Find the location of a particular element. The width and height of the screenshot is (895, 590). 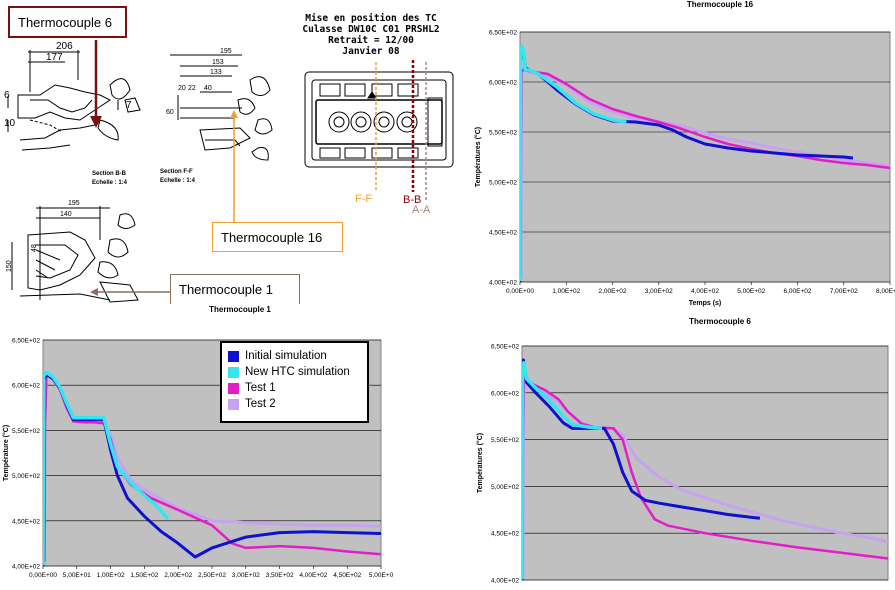

section-label-aa: A-A is located at coordinates (421, 210).